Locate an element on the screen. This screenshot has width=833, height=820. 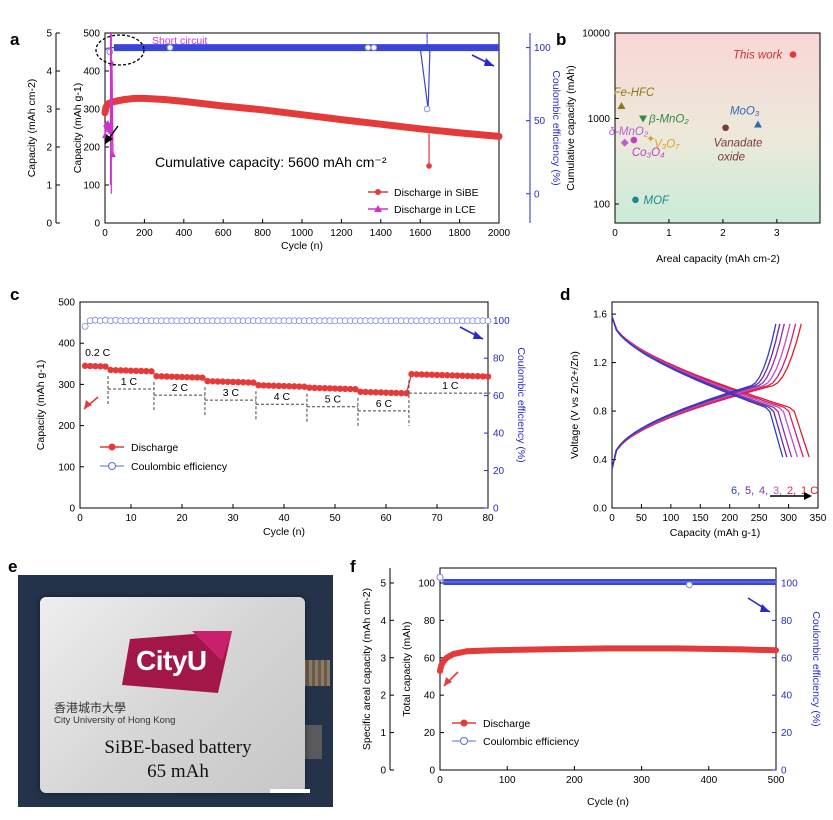
d-legend-rate: 6, is located at coordinates (735, 491).